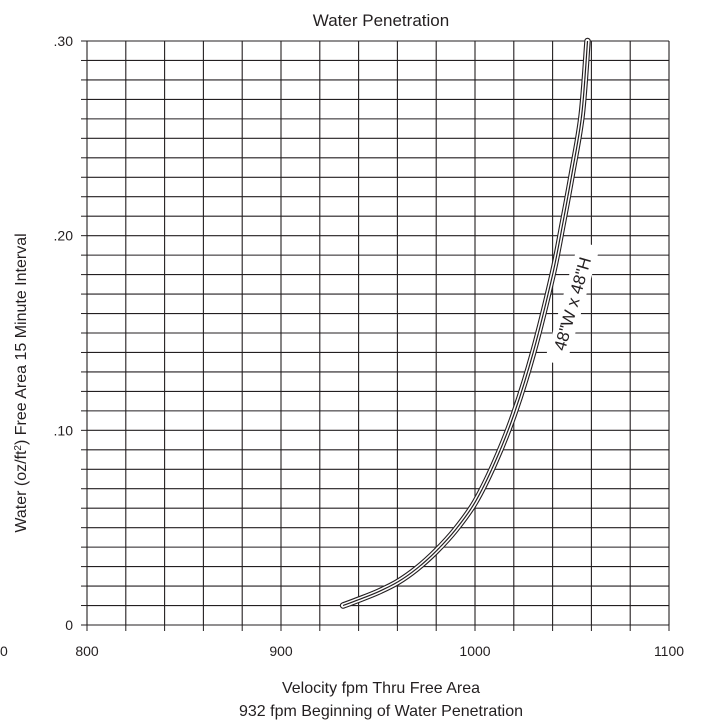 The height and width of the screenshot is (723, 705). Describe the element at coordinates (64, 430) in the screenshot. I see `y-tick-label: .10` at that location.